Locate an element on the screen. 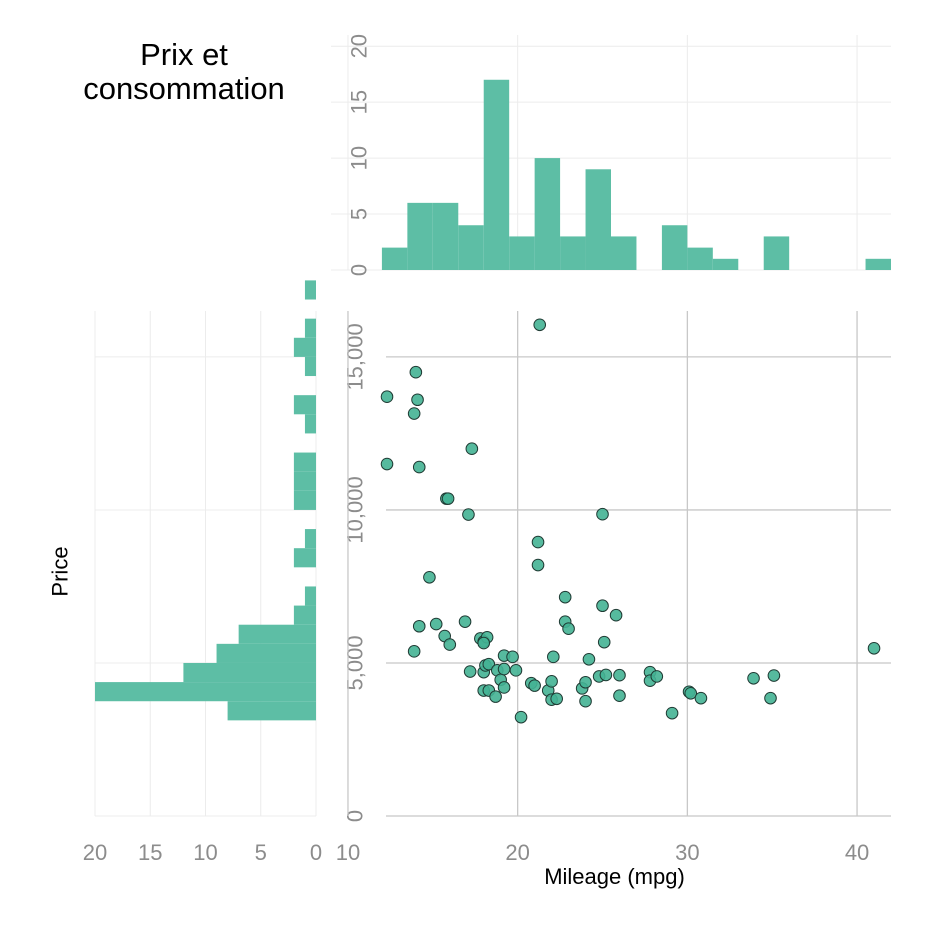  scatter-ytick-label: 15,000 is located at coordinates (355, 356).